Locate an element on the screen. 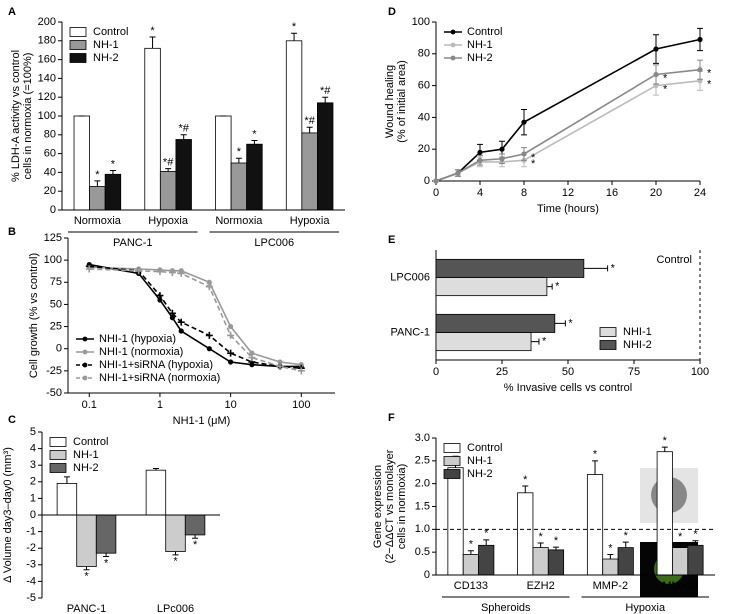 The height and width of the screenshot is (614, 734). y-tick-label: 180 is located at coordinates (47, 41).